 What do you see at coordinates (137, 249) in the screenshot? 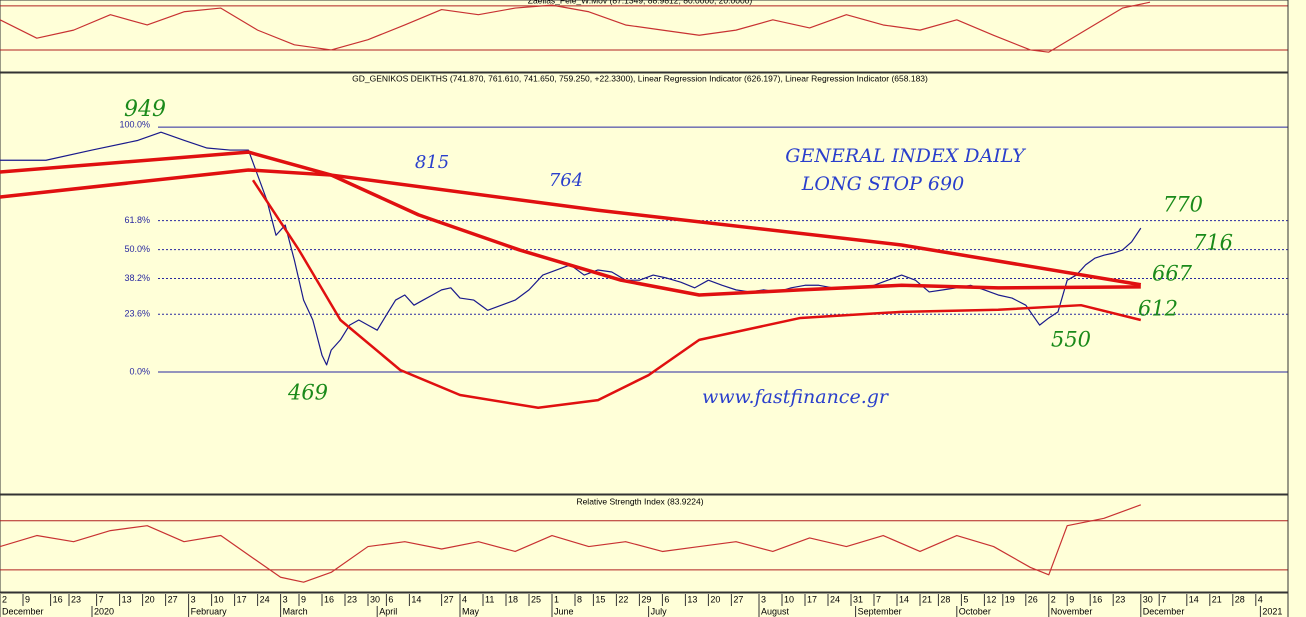
I see `level-label: 50.0%` at bounding box center [137, 249].